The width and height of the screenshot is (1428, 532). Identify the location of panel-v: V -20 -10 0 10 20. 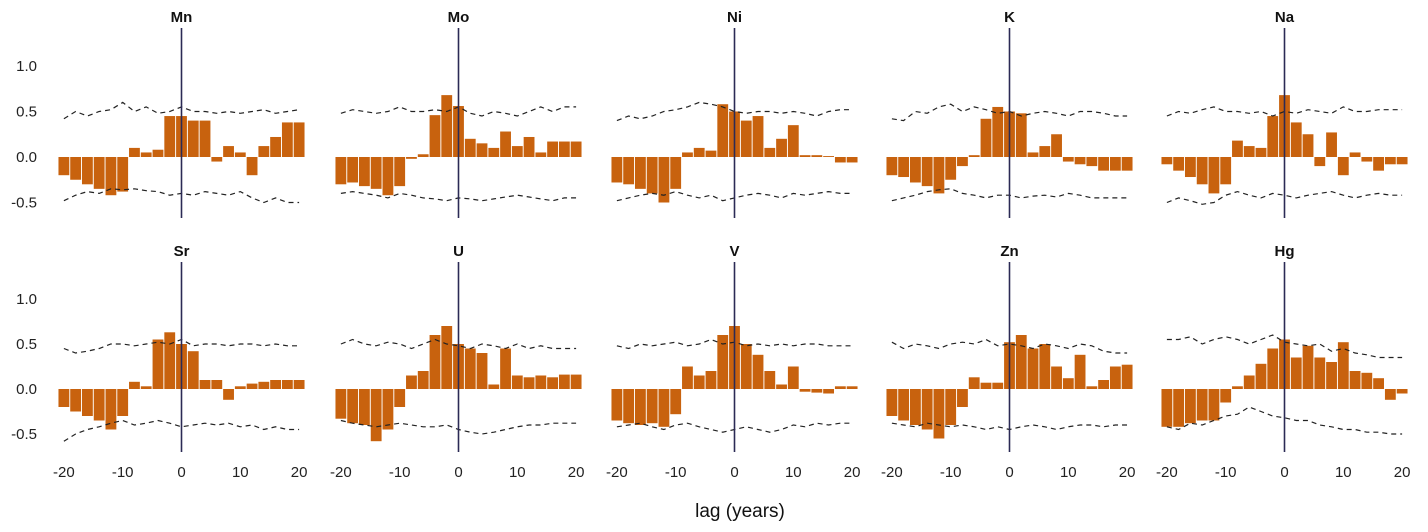
(733, 362).